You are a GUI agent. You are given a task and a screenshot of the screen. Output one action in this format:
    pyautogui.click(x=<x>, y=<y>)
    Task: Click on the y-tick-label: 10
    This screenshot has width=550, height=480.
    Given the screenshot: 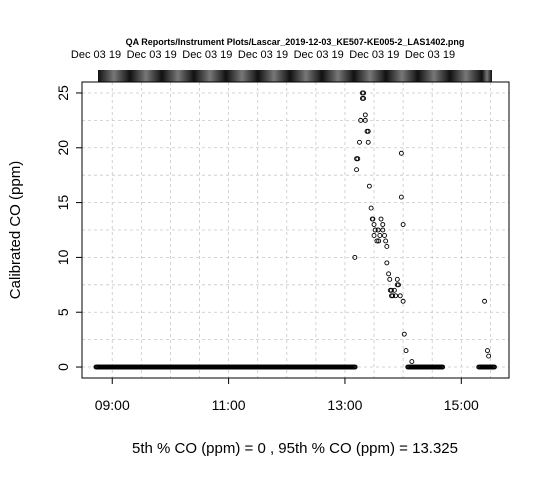 What is the action you would take?
    pyautogui.click(x=63, y=257)
    